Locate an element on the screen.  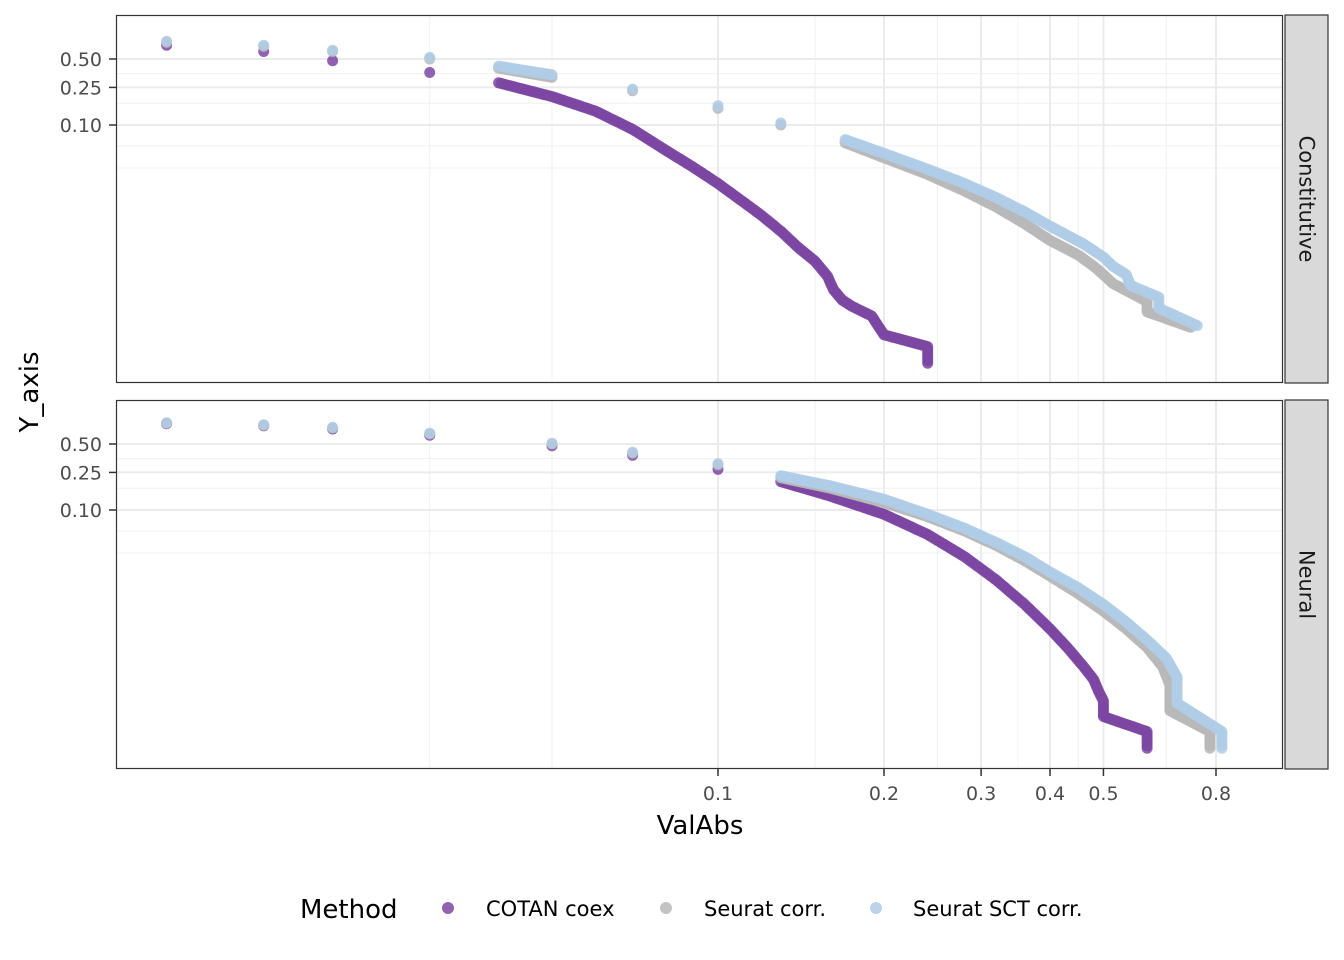
legend-item-seurat-corr: Seurat corr. is located at coordinates (743, 909).